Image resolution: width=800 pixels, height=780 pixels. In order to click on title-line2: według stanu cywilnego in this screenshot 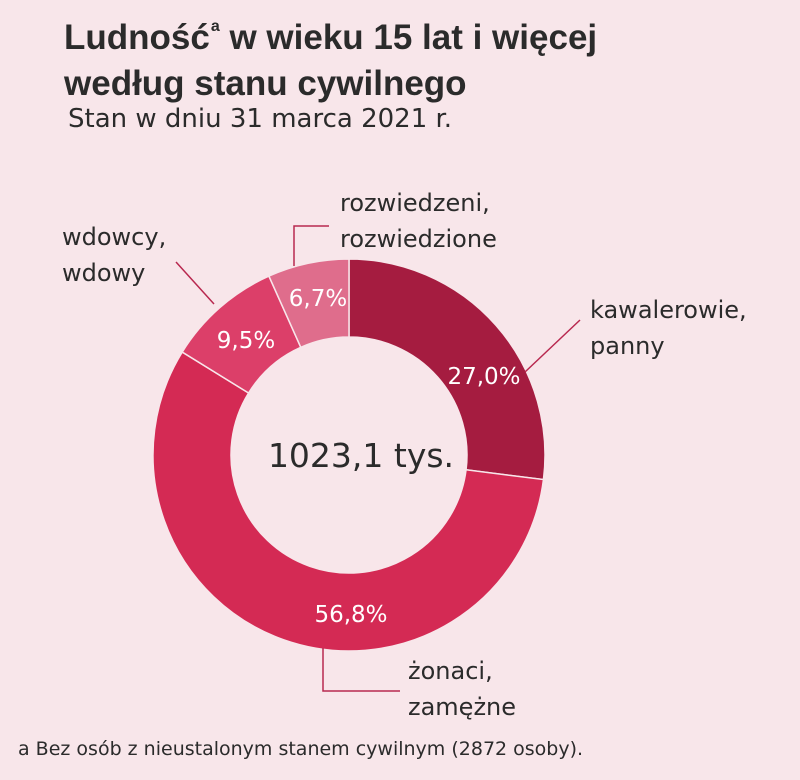, I will do `click(265, 83)`.